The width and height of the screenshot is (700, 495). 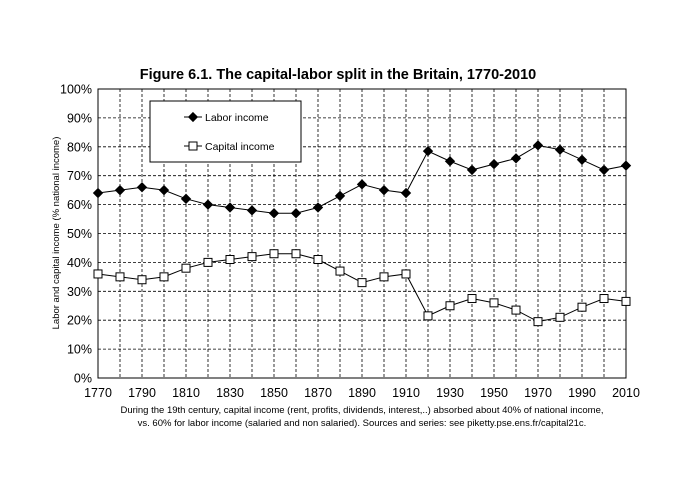 I want to click on x-tick-label: 1810, so click(x=186, y=393).